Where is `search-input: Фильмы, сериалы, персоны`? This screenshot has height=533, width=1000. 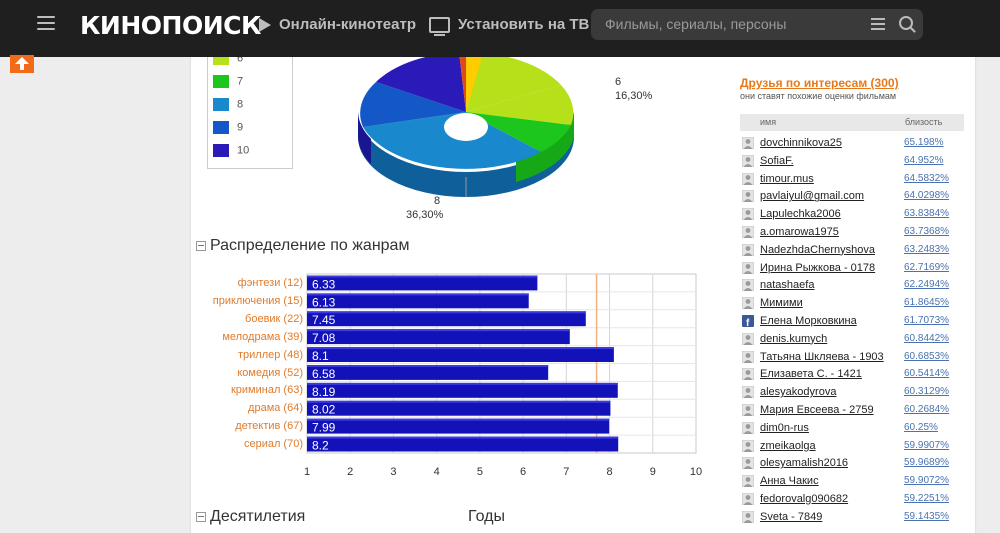
search-input: Фильмы, сериалы, персоны is located at coordinates (696, 24).